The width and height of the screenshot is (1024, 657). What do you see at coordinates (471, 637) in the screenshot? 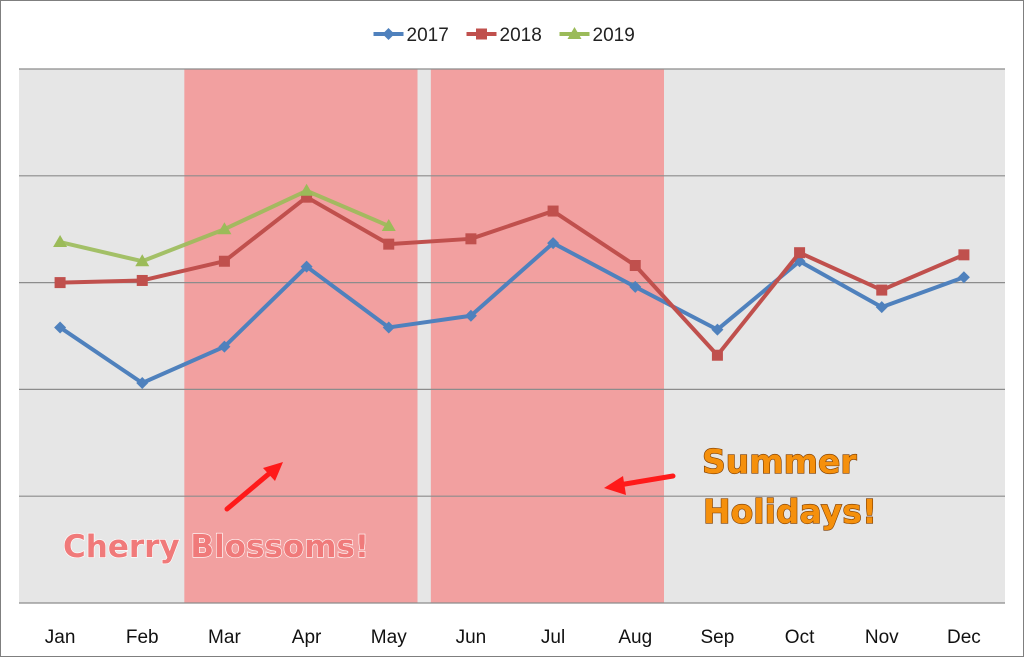
I see `x-tick-label-Jun: Jun` at bounding box center [471, 637].